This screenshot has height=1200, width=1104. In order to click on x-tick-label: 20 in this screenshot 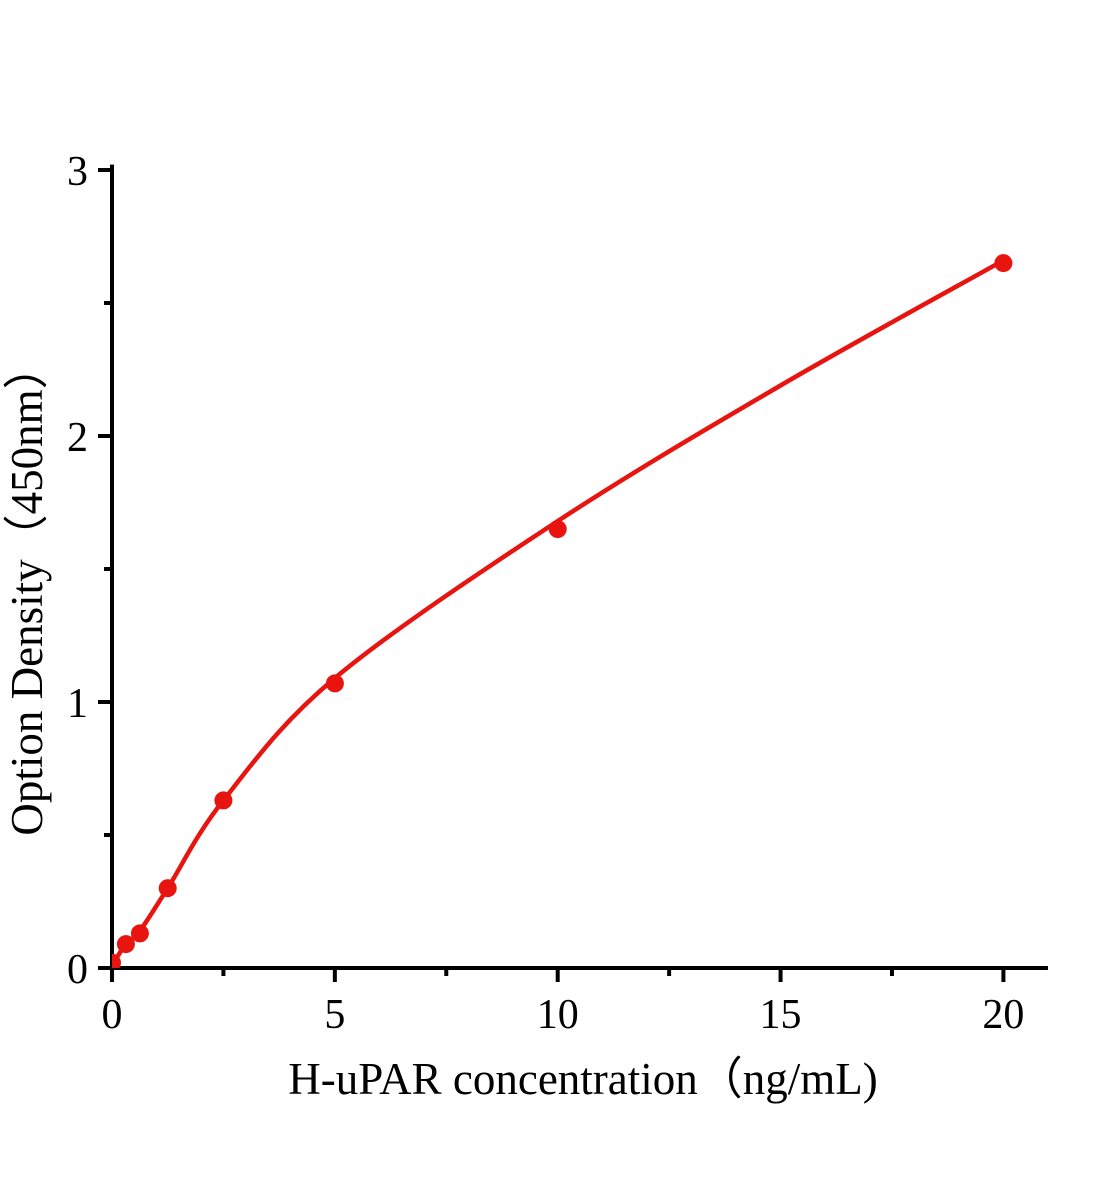, I will do `click(1003, 1015)`.